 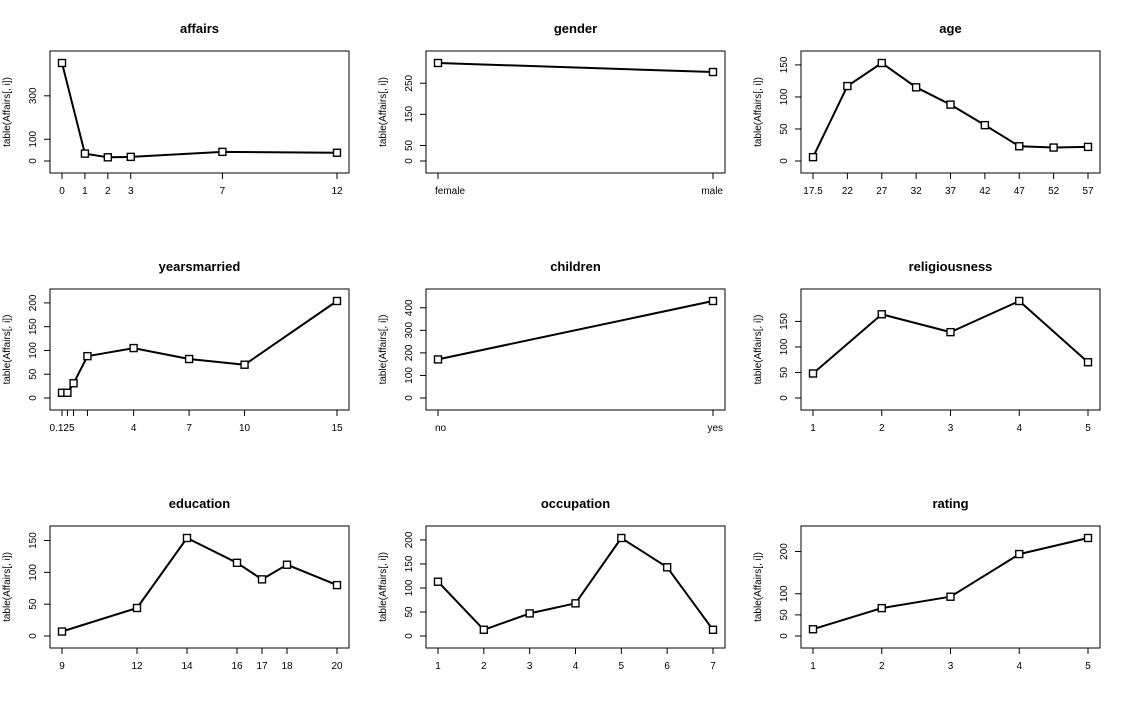 What do you see at coordinates (813, 191) in the screenshot?
I see `x-tick-label: 17.5` at bounding box center [813, 191].